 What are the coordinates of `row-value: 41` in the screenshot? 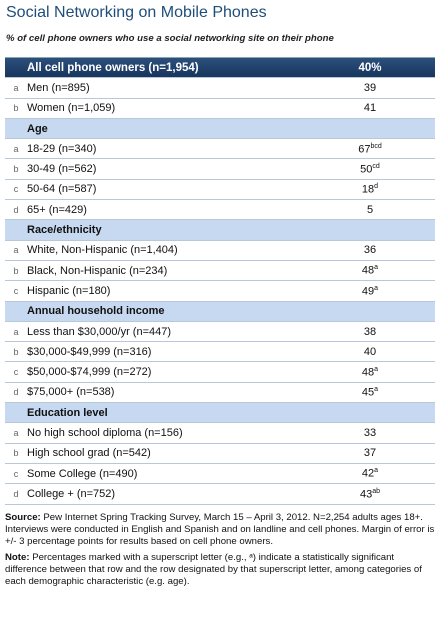 It's located at (370, 108).